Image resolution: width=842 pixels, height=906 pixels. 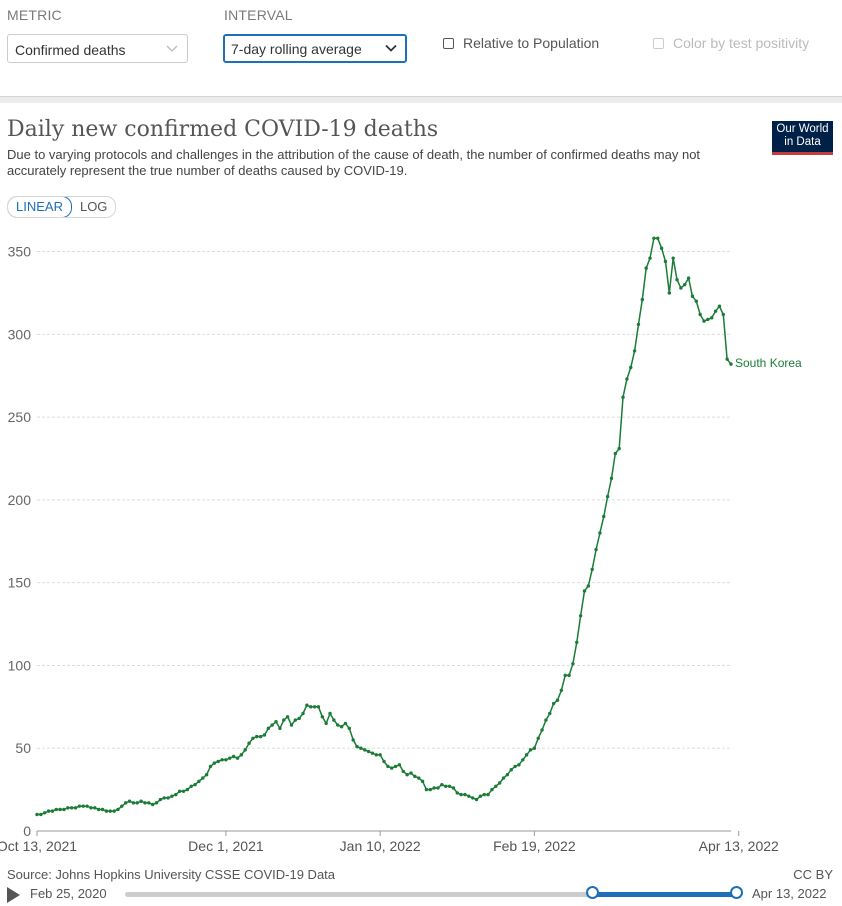 What do you see at coordinates (172, 48) in the screenshot?
I see `chevron-down-icon` at bounding box center [172, 48].